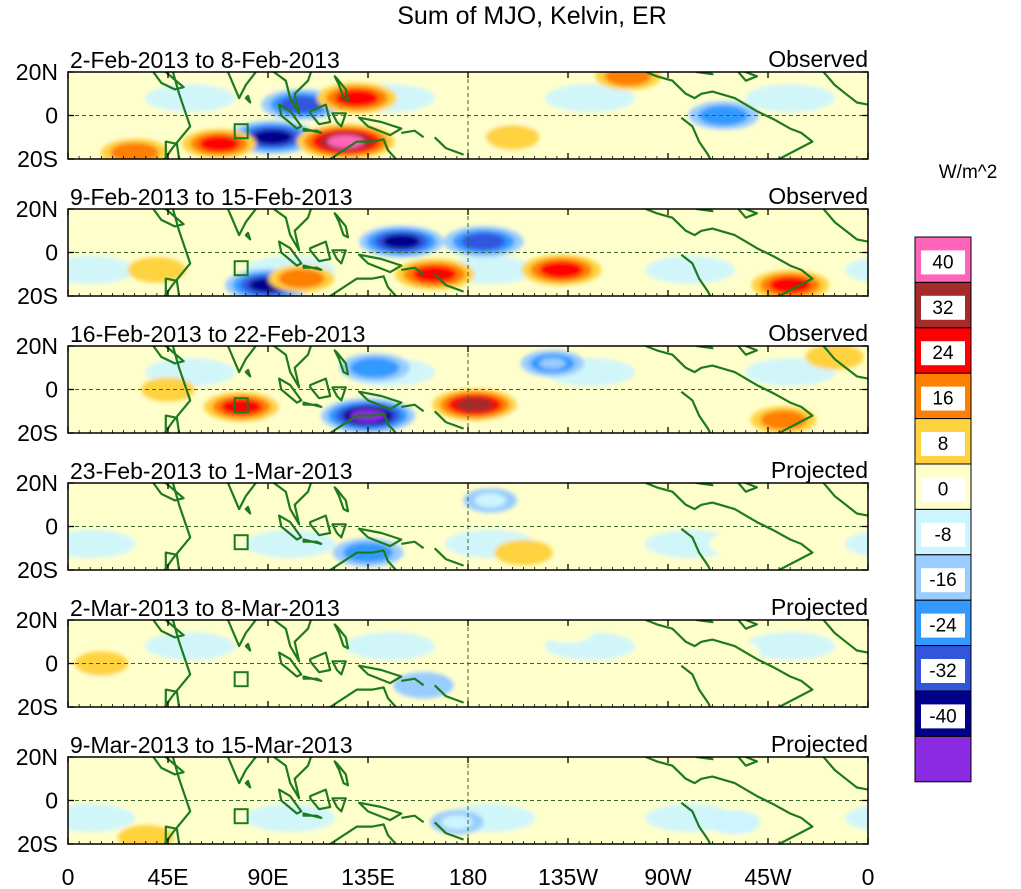  I want to click on colorbar-unit-label: W/m^2, so click(968, 172).